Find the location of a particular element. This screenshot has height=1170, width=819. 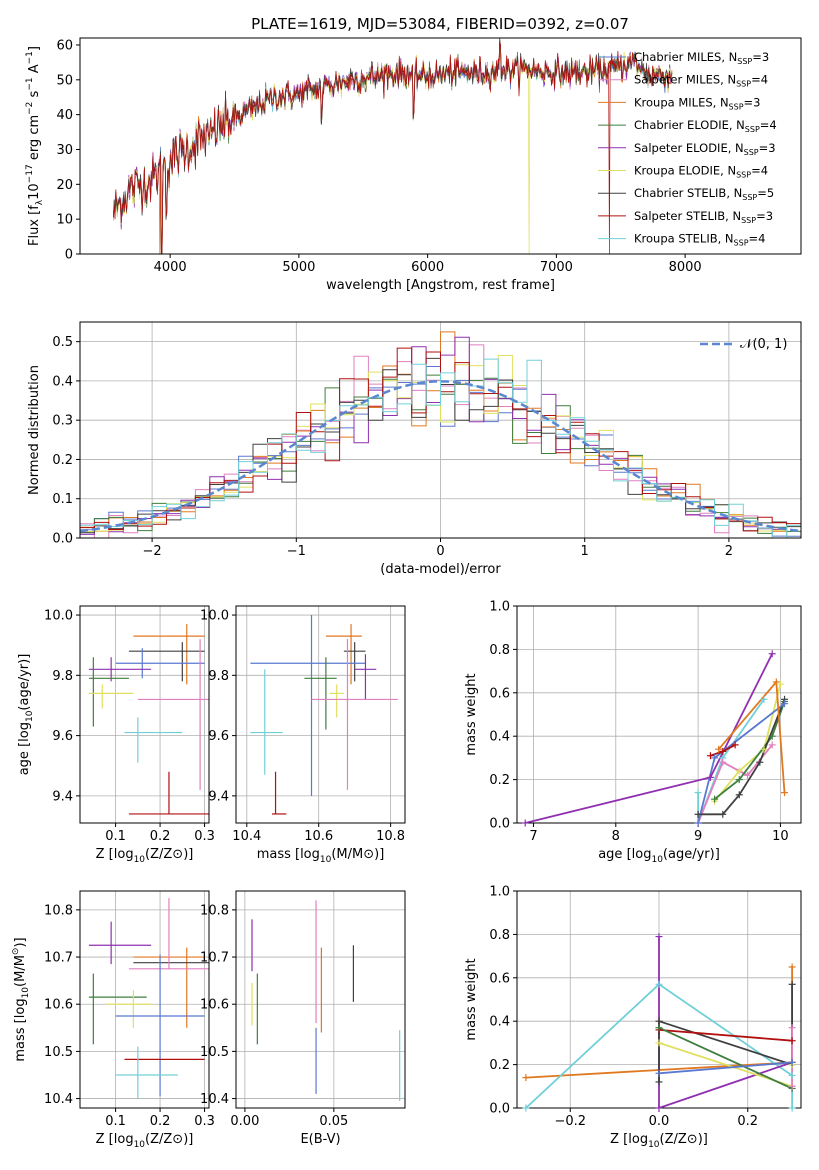

y-axis-label: mass weight is located at coordinates (471, 714).